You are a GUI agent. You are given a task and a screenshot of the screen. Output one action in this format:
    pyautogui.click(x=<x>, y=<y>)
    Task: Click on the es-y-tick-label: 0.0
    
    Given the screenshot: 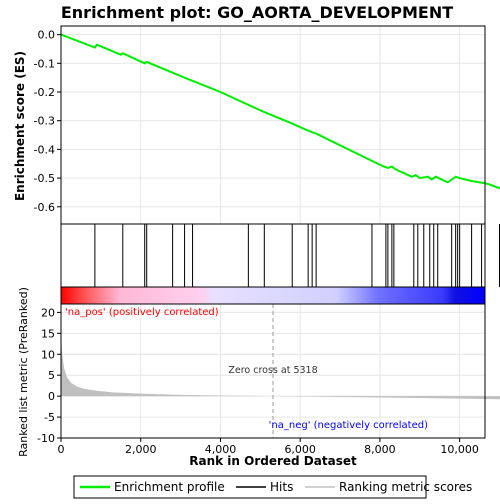 What is the action you would take?
    pyautogui.click(x=47, y=35)
    